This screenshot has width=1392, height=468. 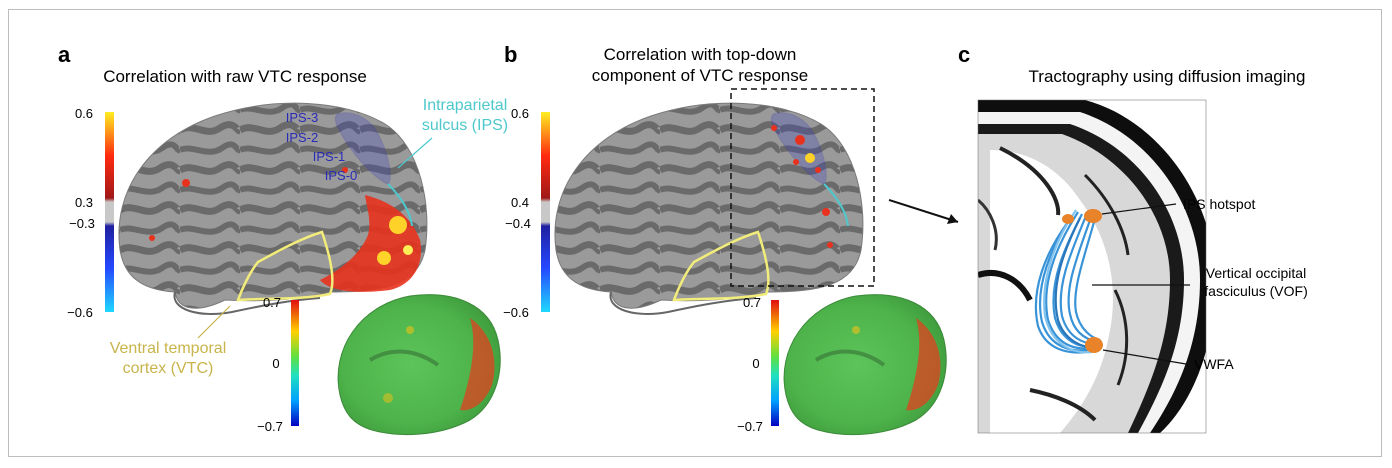 What do you see at coordinates (1093, 216) in the screenshot?
I see `ips-hotspot-roi` at bounding box center [1093, 216].